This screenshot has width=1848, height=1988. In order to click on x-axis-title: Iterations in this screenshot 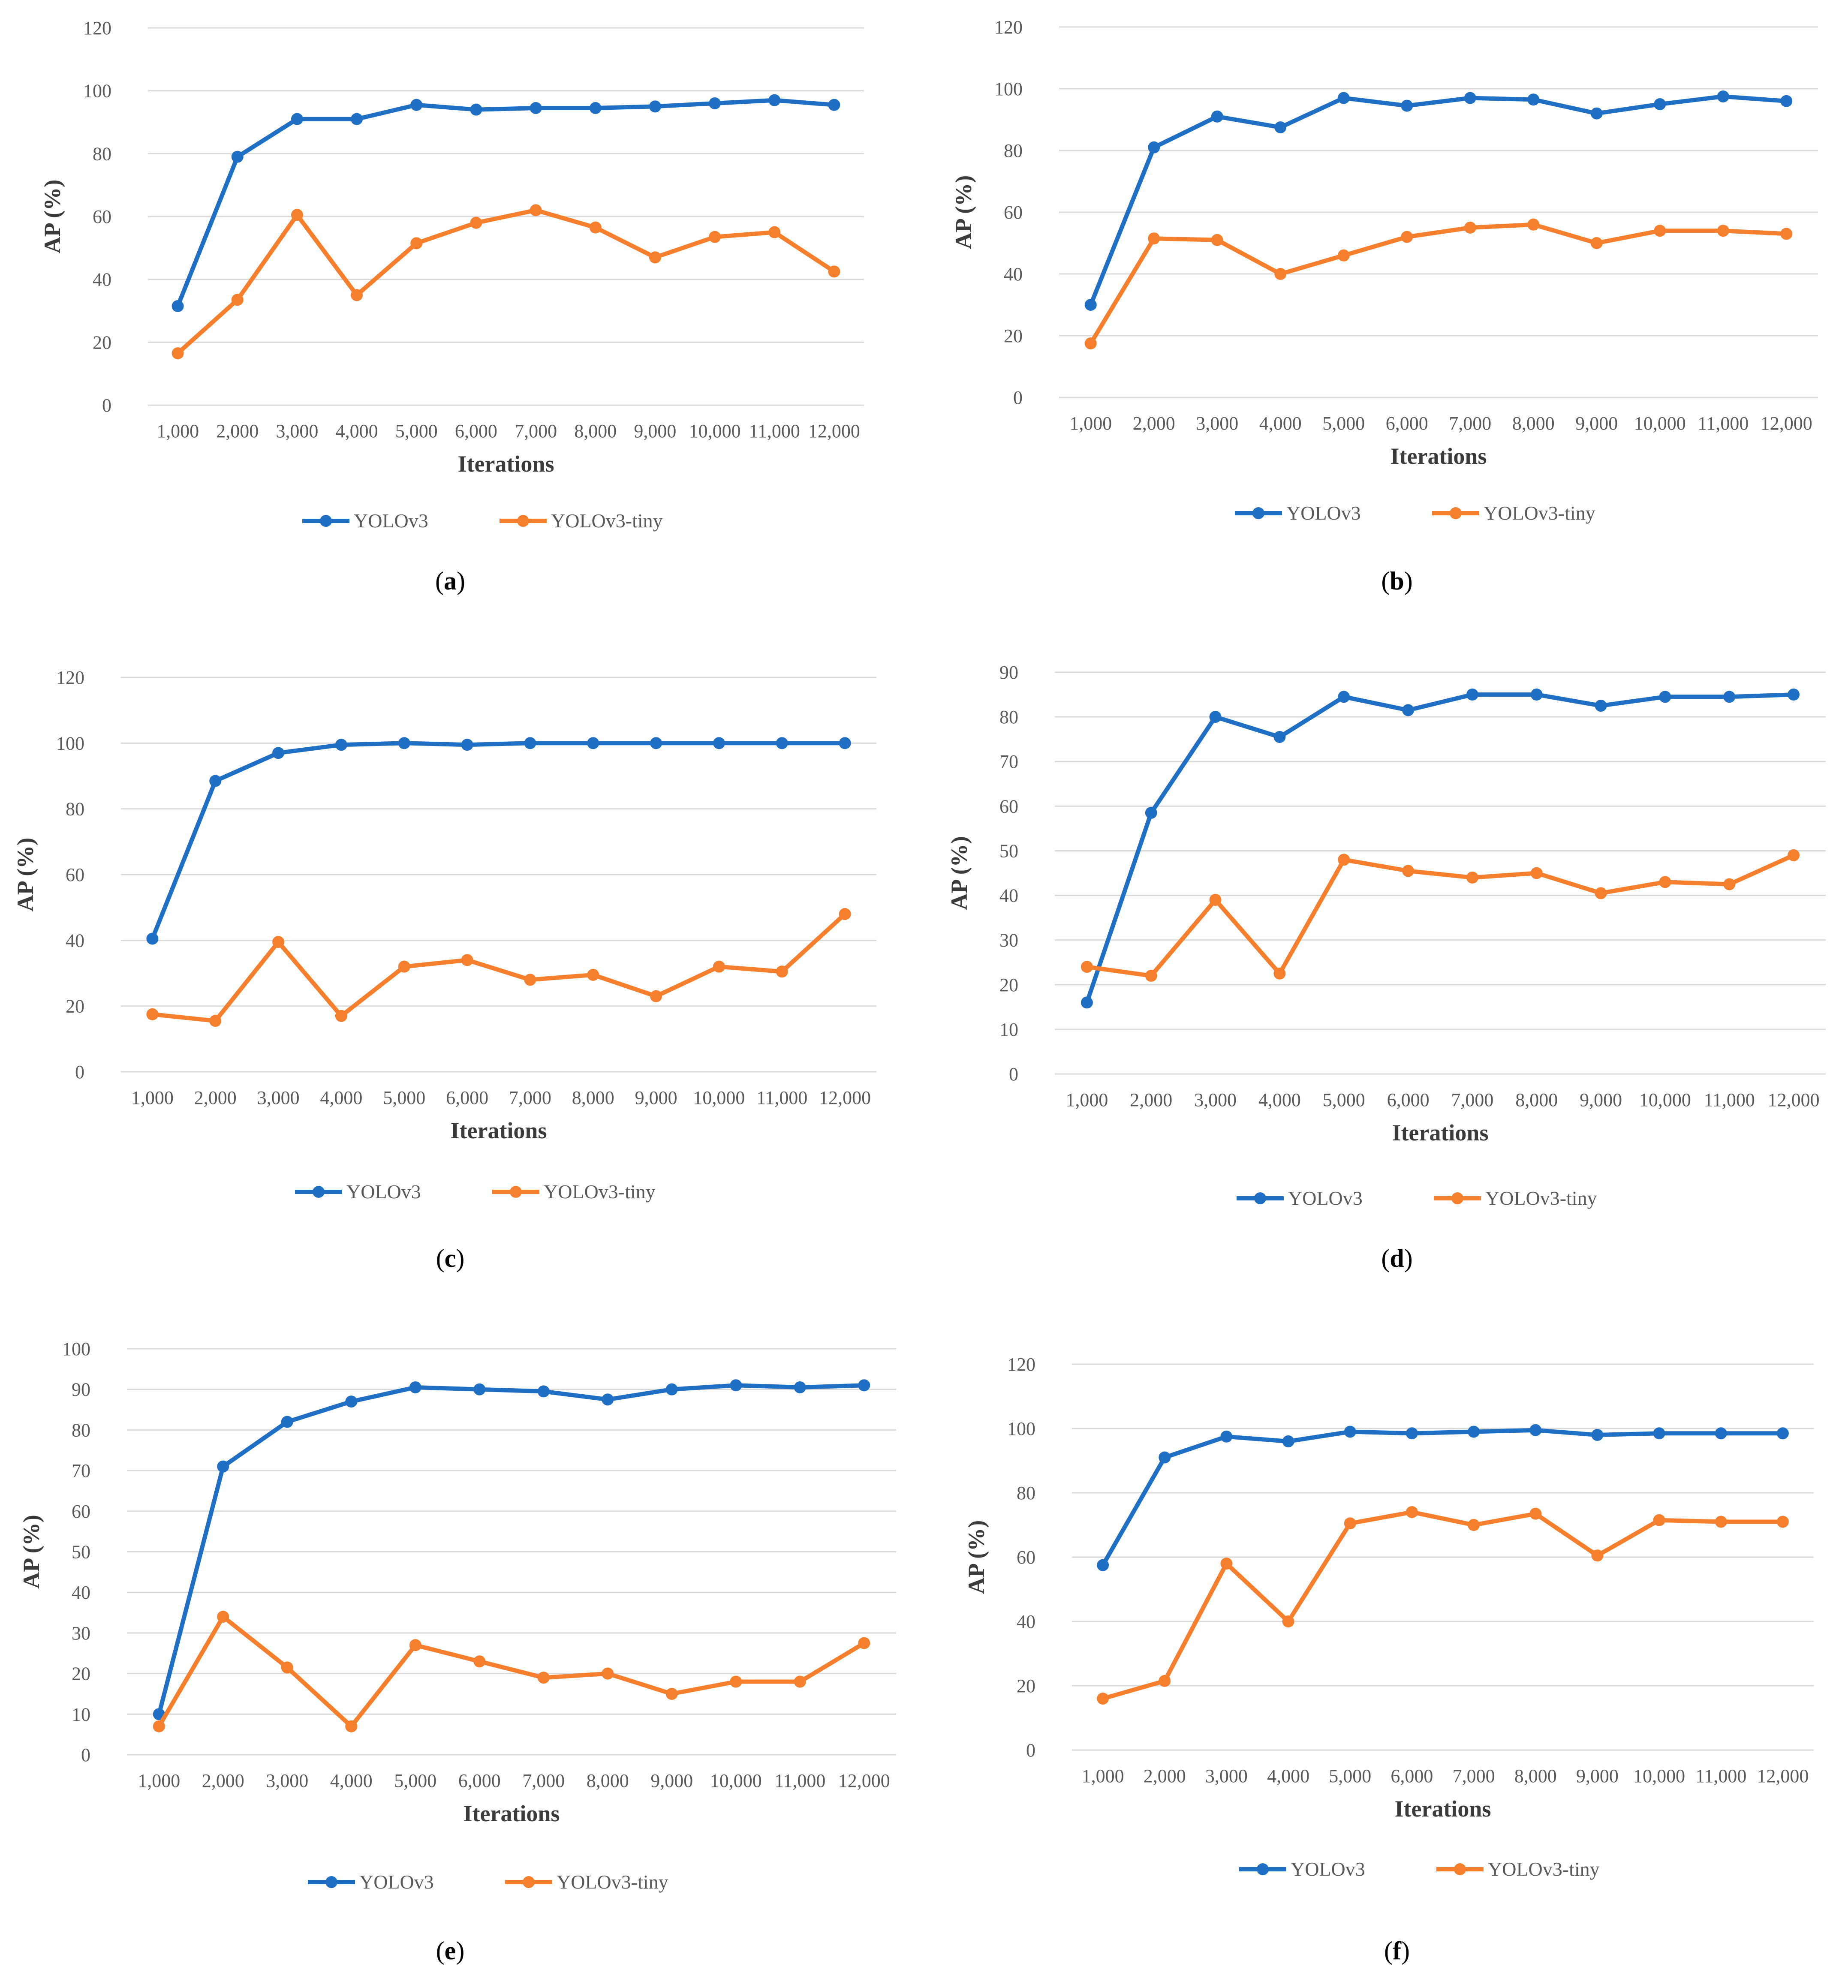, I will do `click(499, 1130)`.